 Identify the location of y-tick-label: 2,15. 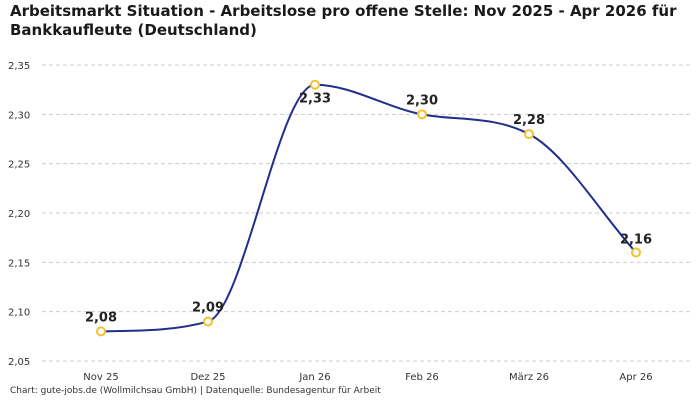
(19, 263).